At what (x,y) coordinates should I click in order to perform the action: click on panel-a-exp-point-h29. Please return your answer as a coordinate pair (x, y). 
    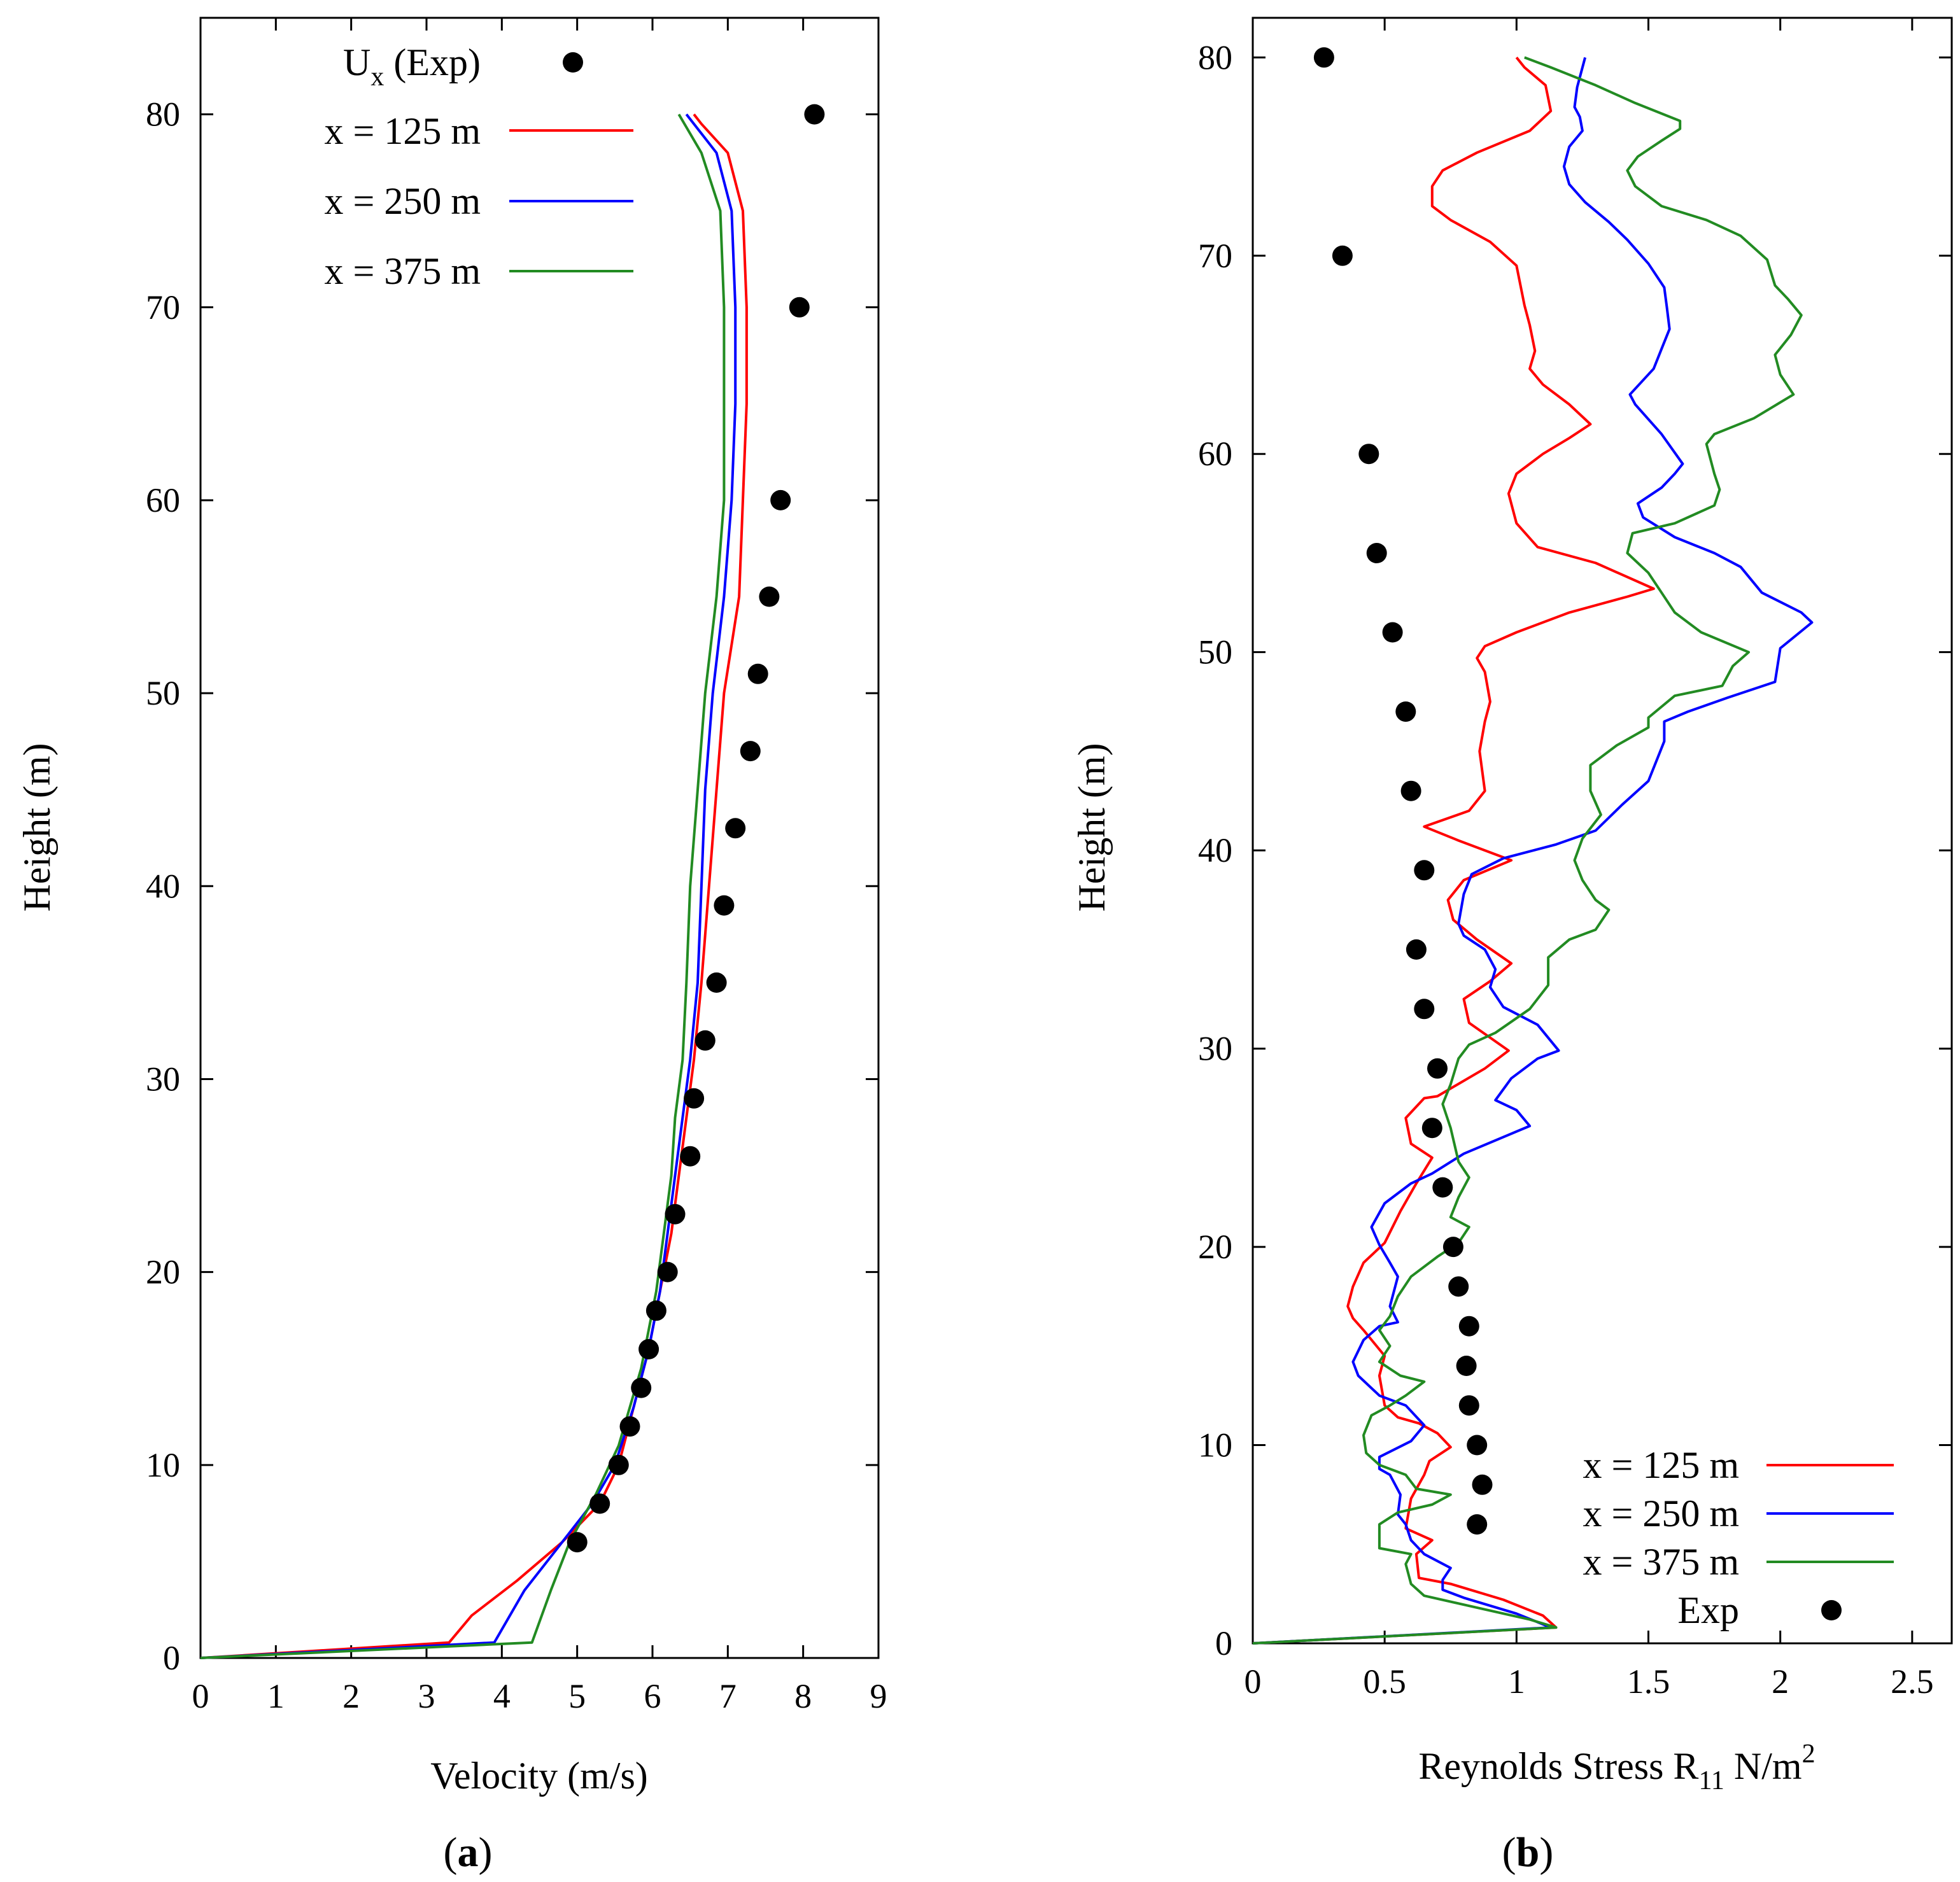
    Looking at the image, I should click on (694, 1098).